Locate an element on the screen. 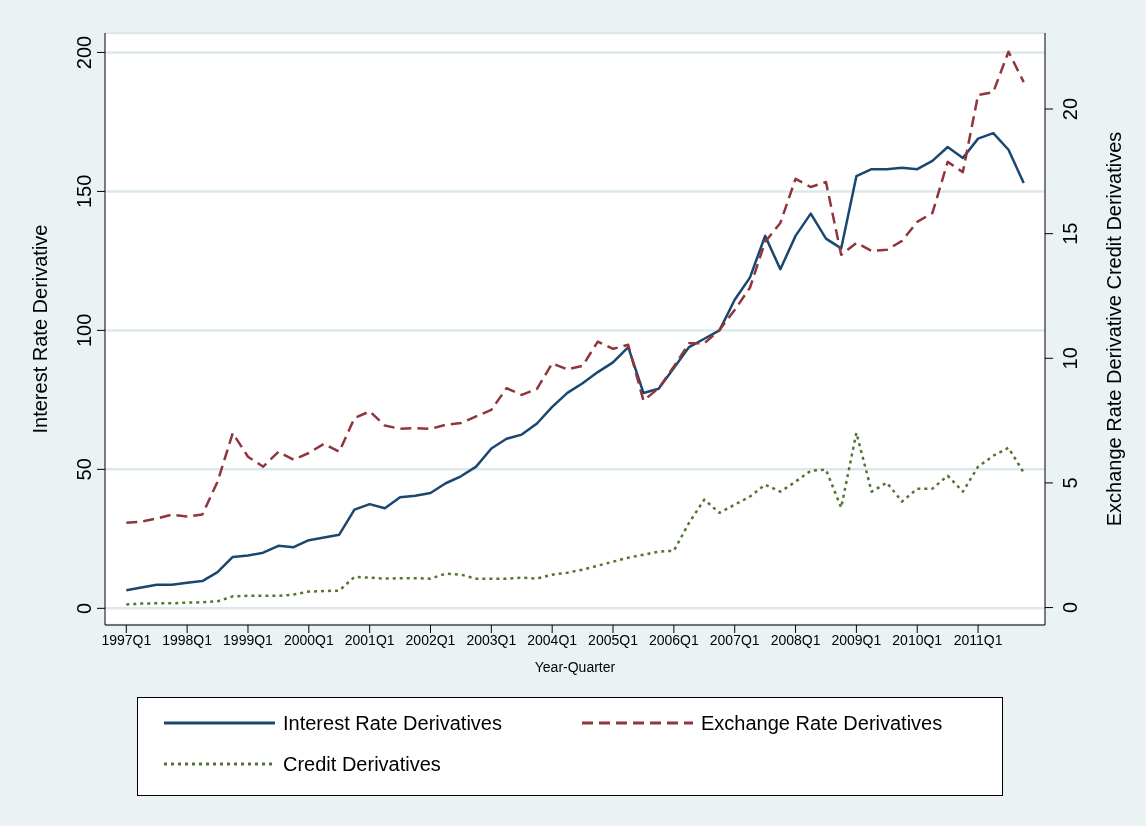  y-tick-label: 50 is located at coordinates (84, 469).